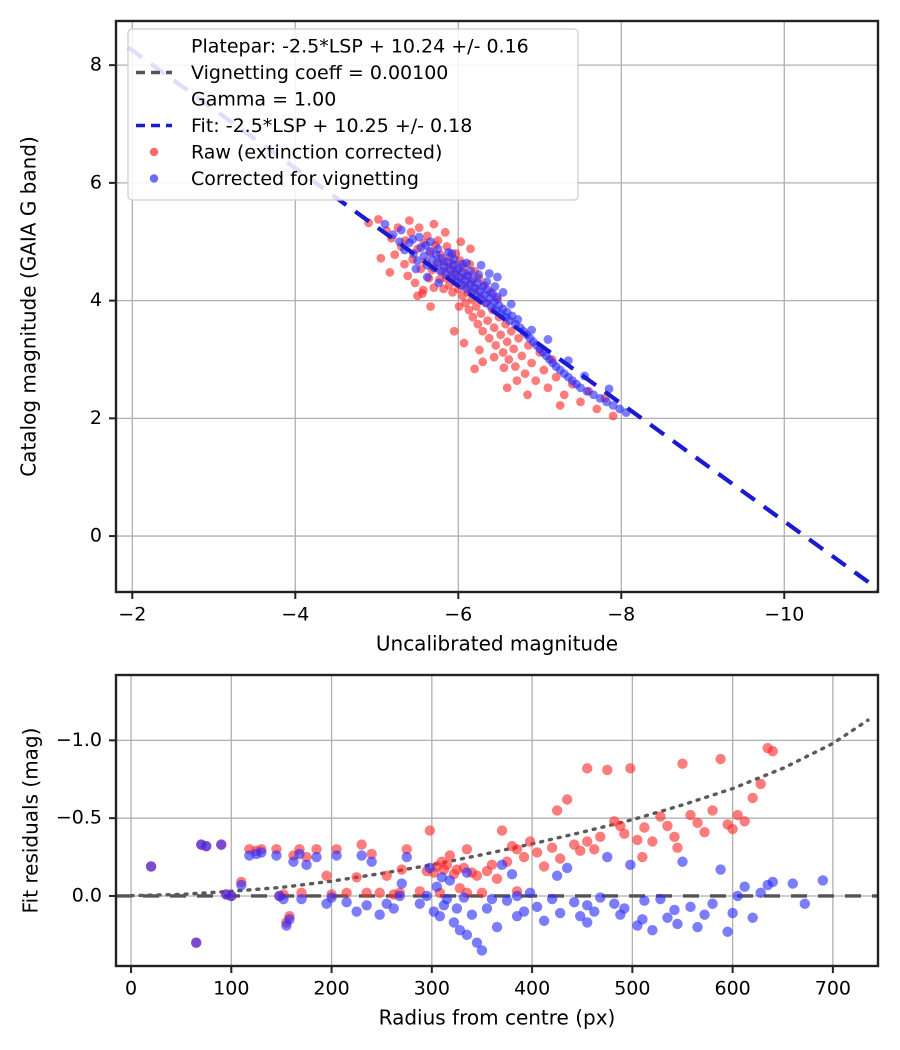 Image resolution: width=900 pixels, height=1050 pixels. Describe the element at coordinates (458, 615) in the screenshot. I see `x-tick-label: −6` at that location.